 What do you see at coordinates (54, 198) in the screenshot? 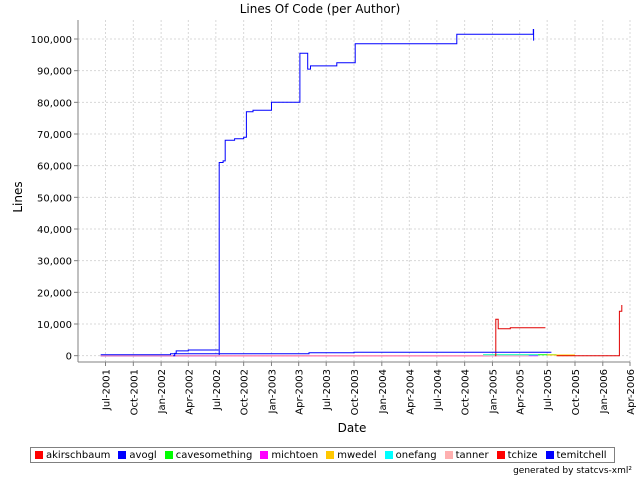
I see `y-tick-label: 50,000` at bounding box center [54, 198].